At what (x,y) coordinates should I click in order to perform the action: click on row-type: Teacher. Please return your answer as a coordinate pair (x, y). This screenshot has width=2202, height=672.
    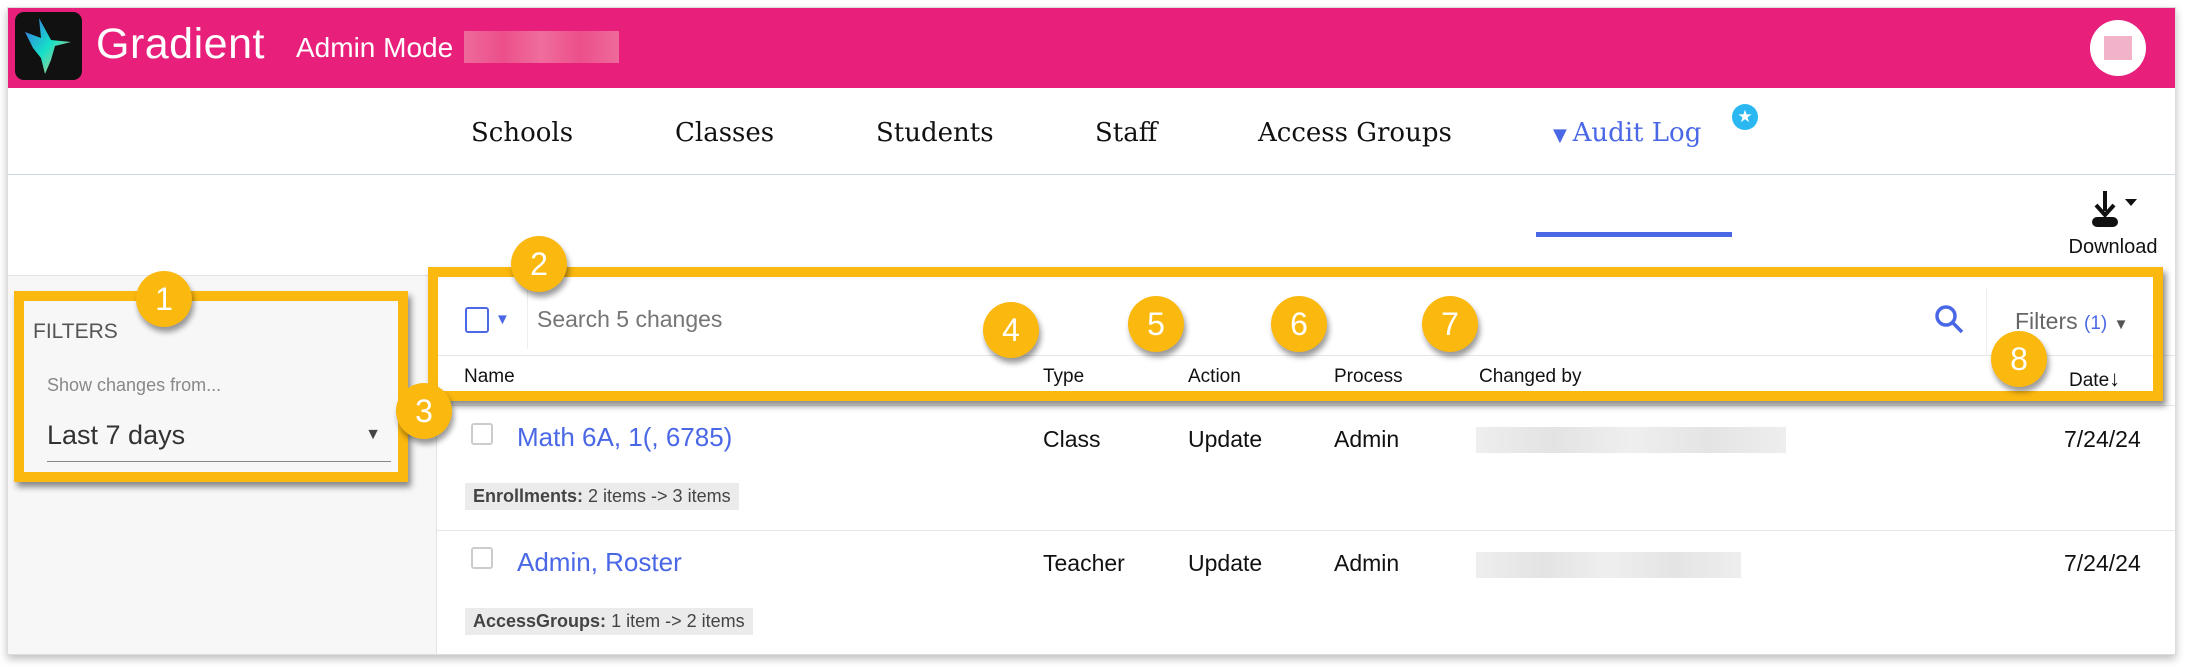
    Looking at the image, I should click on (1084, 563).